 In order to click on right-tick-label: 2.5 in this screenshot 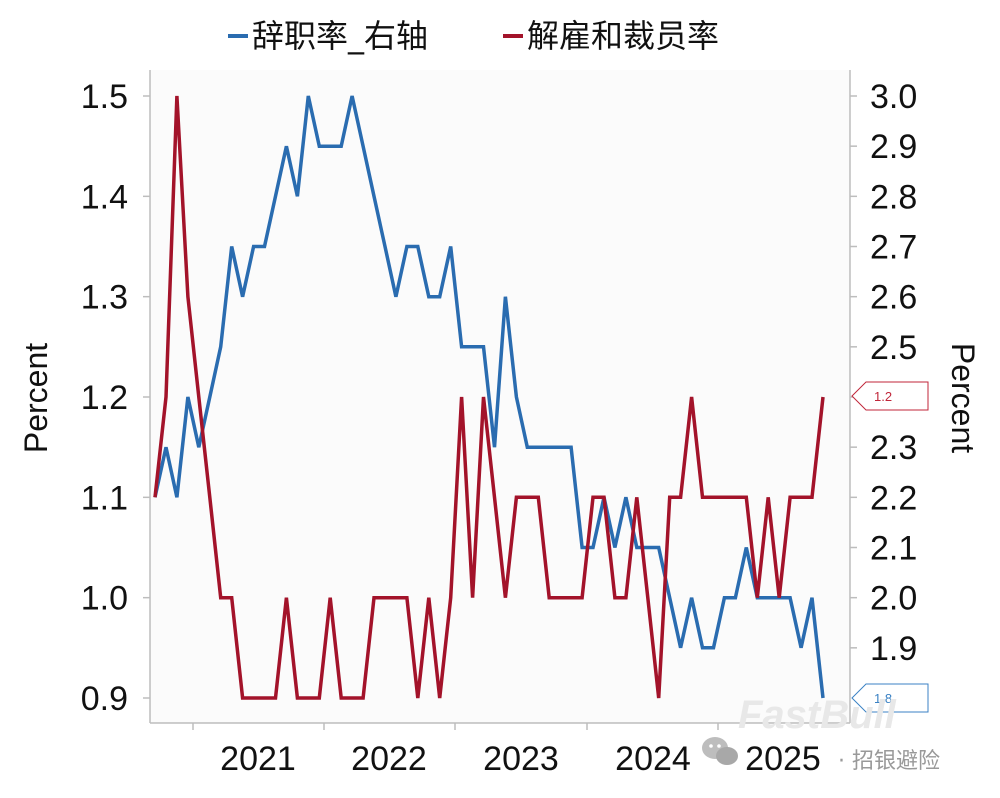, I will do `click(893, 348)`.